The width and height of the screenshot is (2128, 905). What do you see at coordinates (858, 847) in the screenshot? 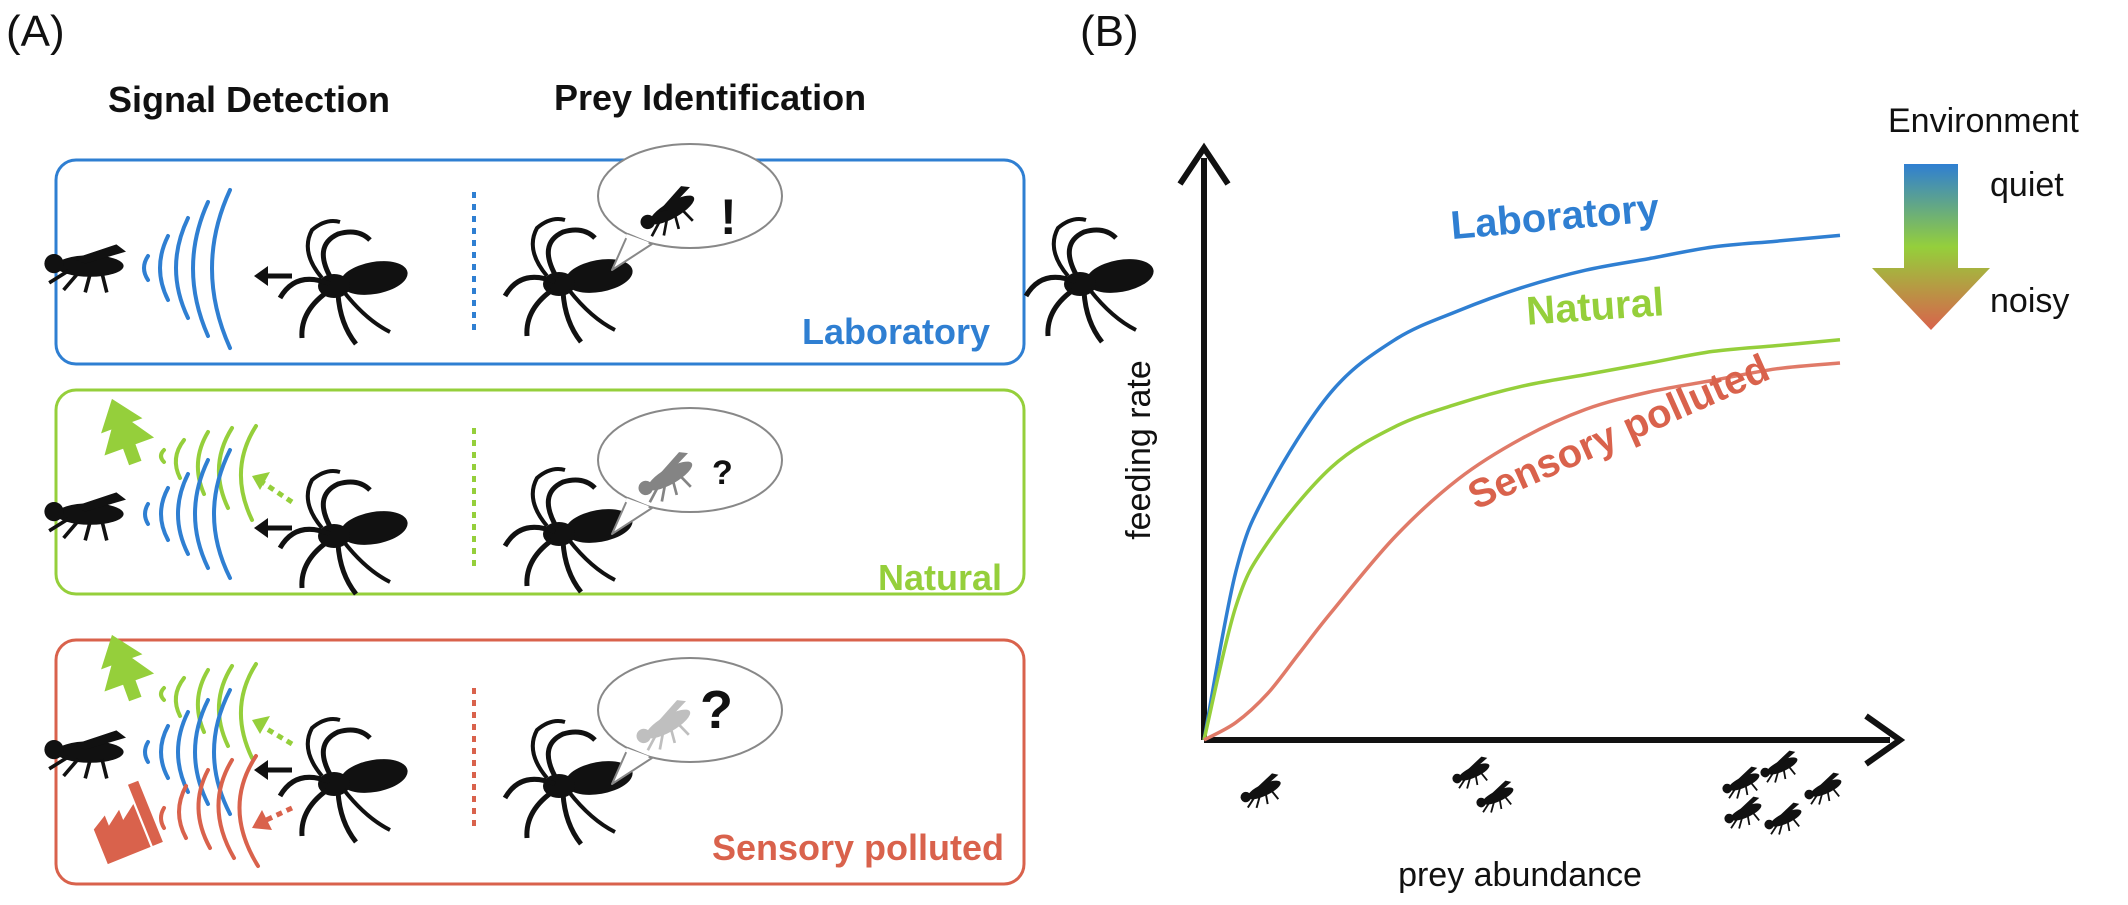
I see `environment-label: Sensory polluted` at bounding box center [858, 847].